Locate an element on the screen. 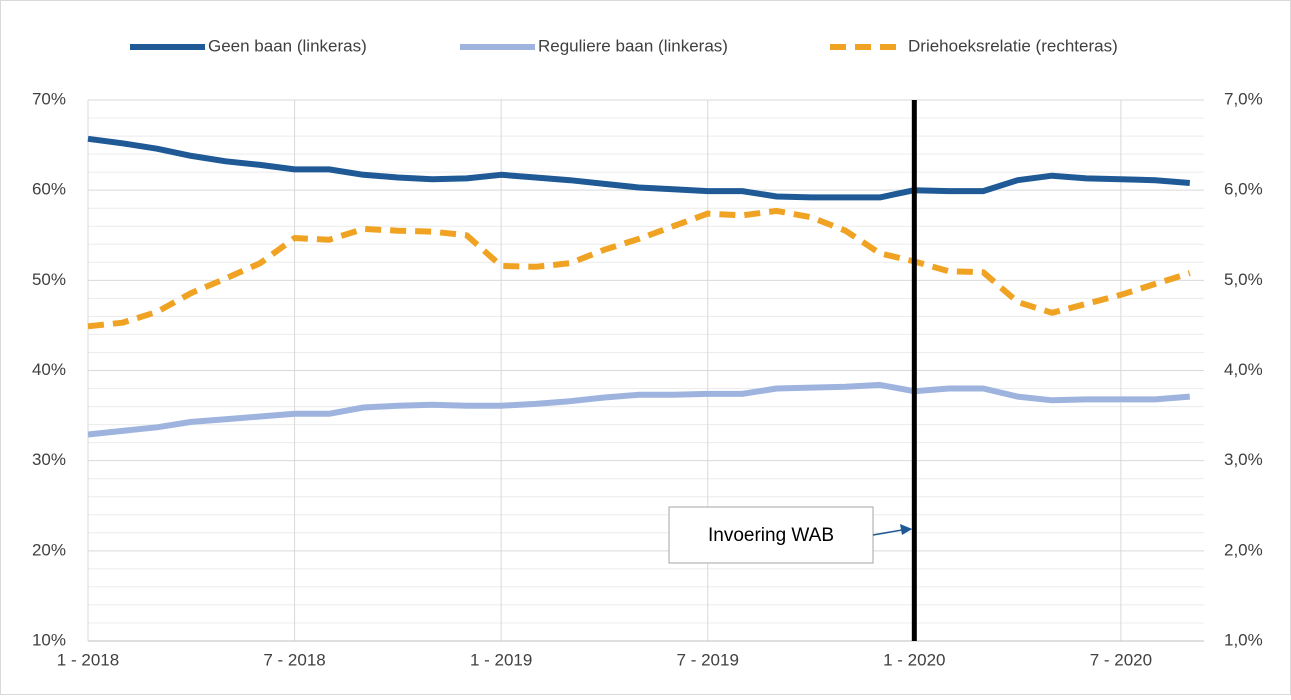  annotation-arrowhead is located at coordinates (906, 529).